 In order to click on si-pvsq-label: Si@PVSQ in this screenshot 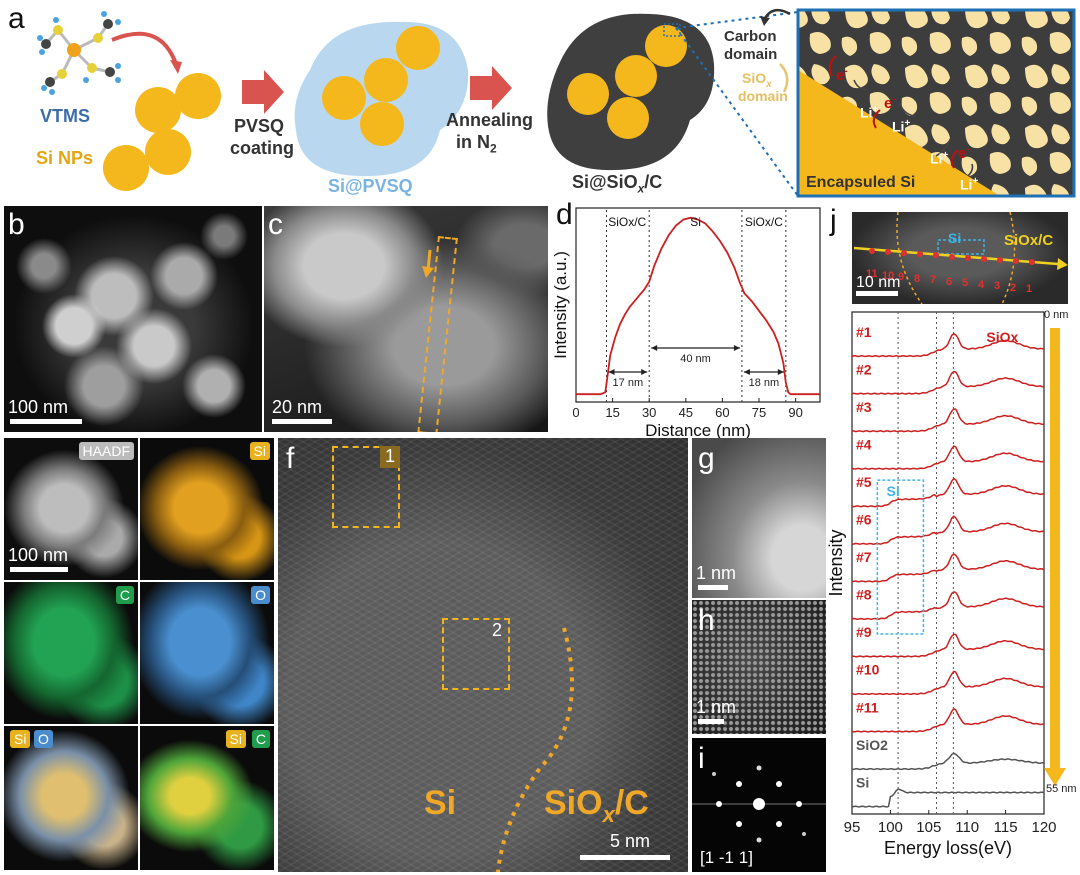, I will do `click(370, 186)`.